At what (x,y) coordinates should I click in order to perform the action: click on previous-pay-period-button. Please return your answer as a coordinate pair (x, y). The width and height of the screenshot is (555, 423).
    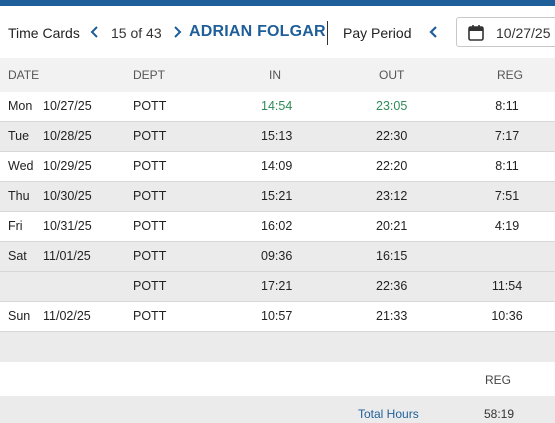
    Looking at the image, I should click on (434, 32).